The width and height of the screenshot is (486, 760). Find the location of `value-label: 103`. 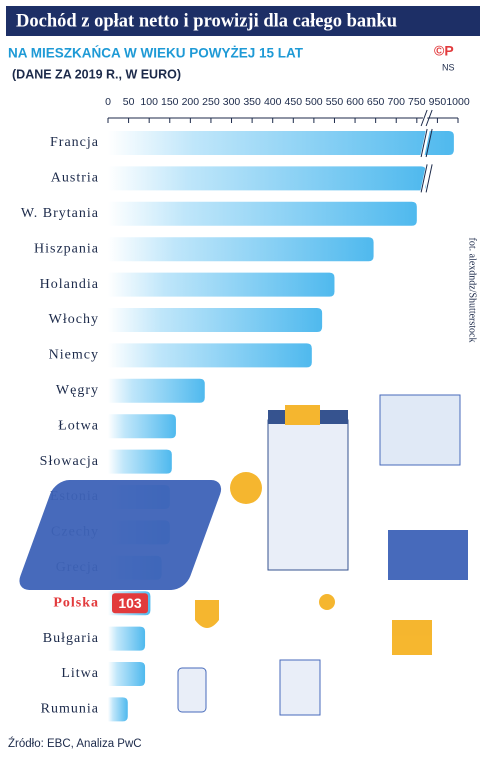

value-label: 103 is located at coordinates (130, 603).